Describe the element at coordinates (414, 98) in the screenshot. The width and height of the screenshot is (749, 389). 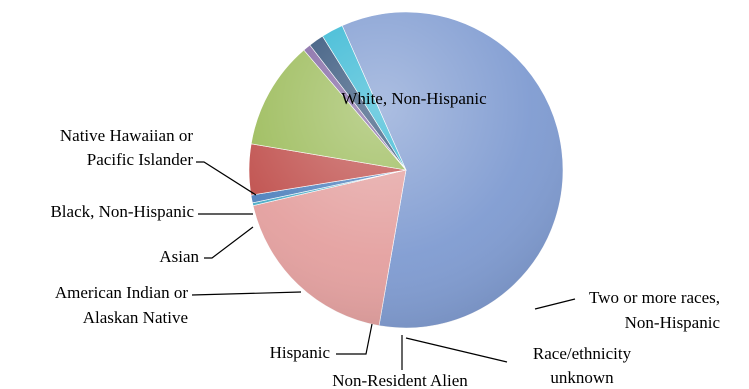
I see `slice-label-white-non-hispanic: White, Non-Hispanic` at that location.